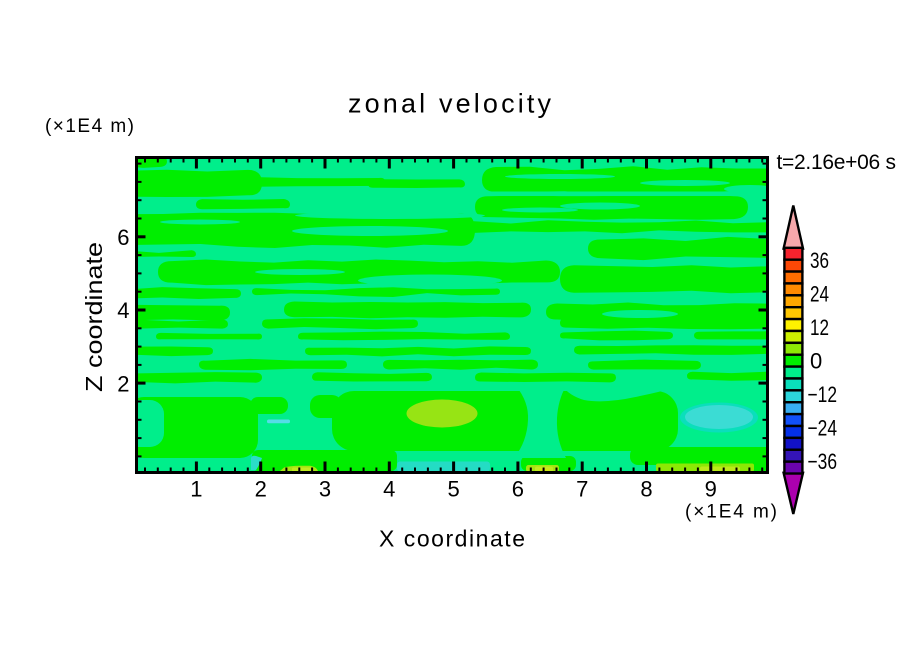 The image size is (904, 659). Describe the element at coordinates (450, 104) in the screenshot. I see `svg-text: zonal velocity` at that location.